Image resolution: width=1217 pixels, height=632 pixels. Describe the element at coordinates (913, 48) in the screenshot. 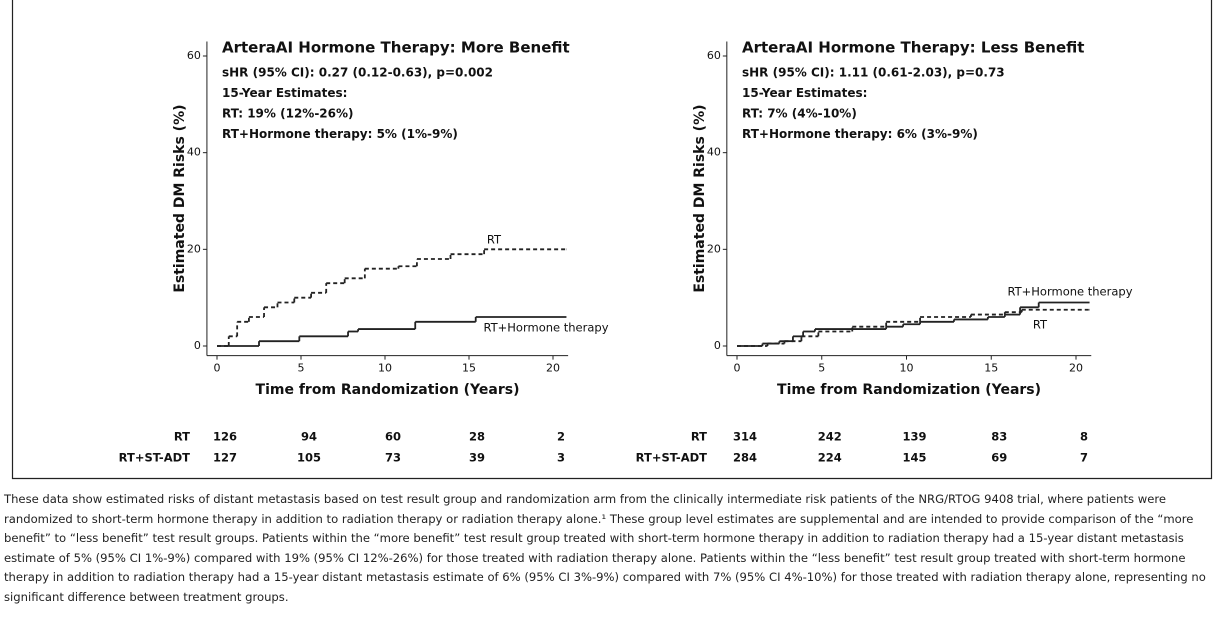

I see `chart-title: ArteraAI Hormone Therapy: Less Benefit` at that location.